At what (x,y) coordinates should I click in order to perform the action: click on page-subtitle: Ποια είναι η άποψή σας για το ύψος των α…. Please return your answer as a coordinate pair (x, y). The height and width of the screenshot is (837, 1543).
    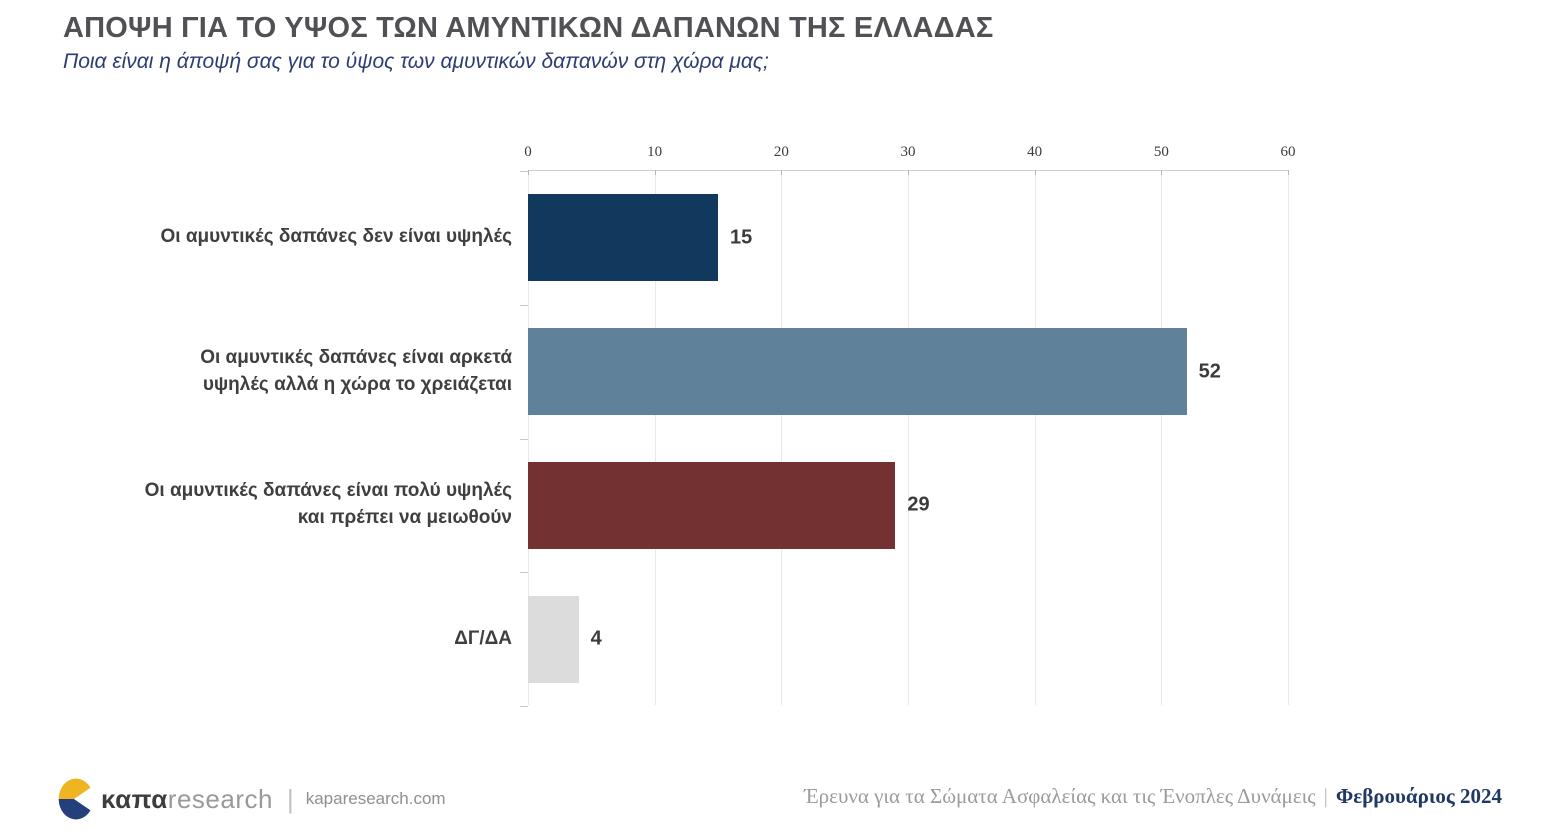
    Looking at the image, I should click on (416, 61).